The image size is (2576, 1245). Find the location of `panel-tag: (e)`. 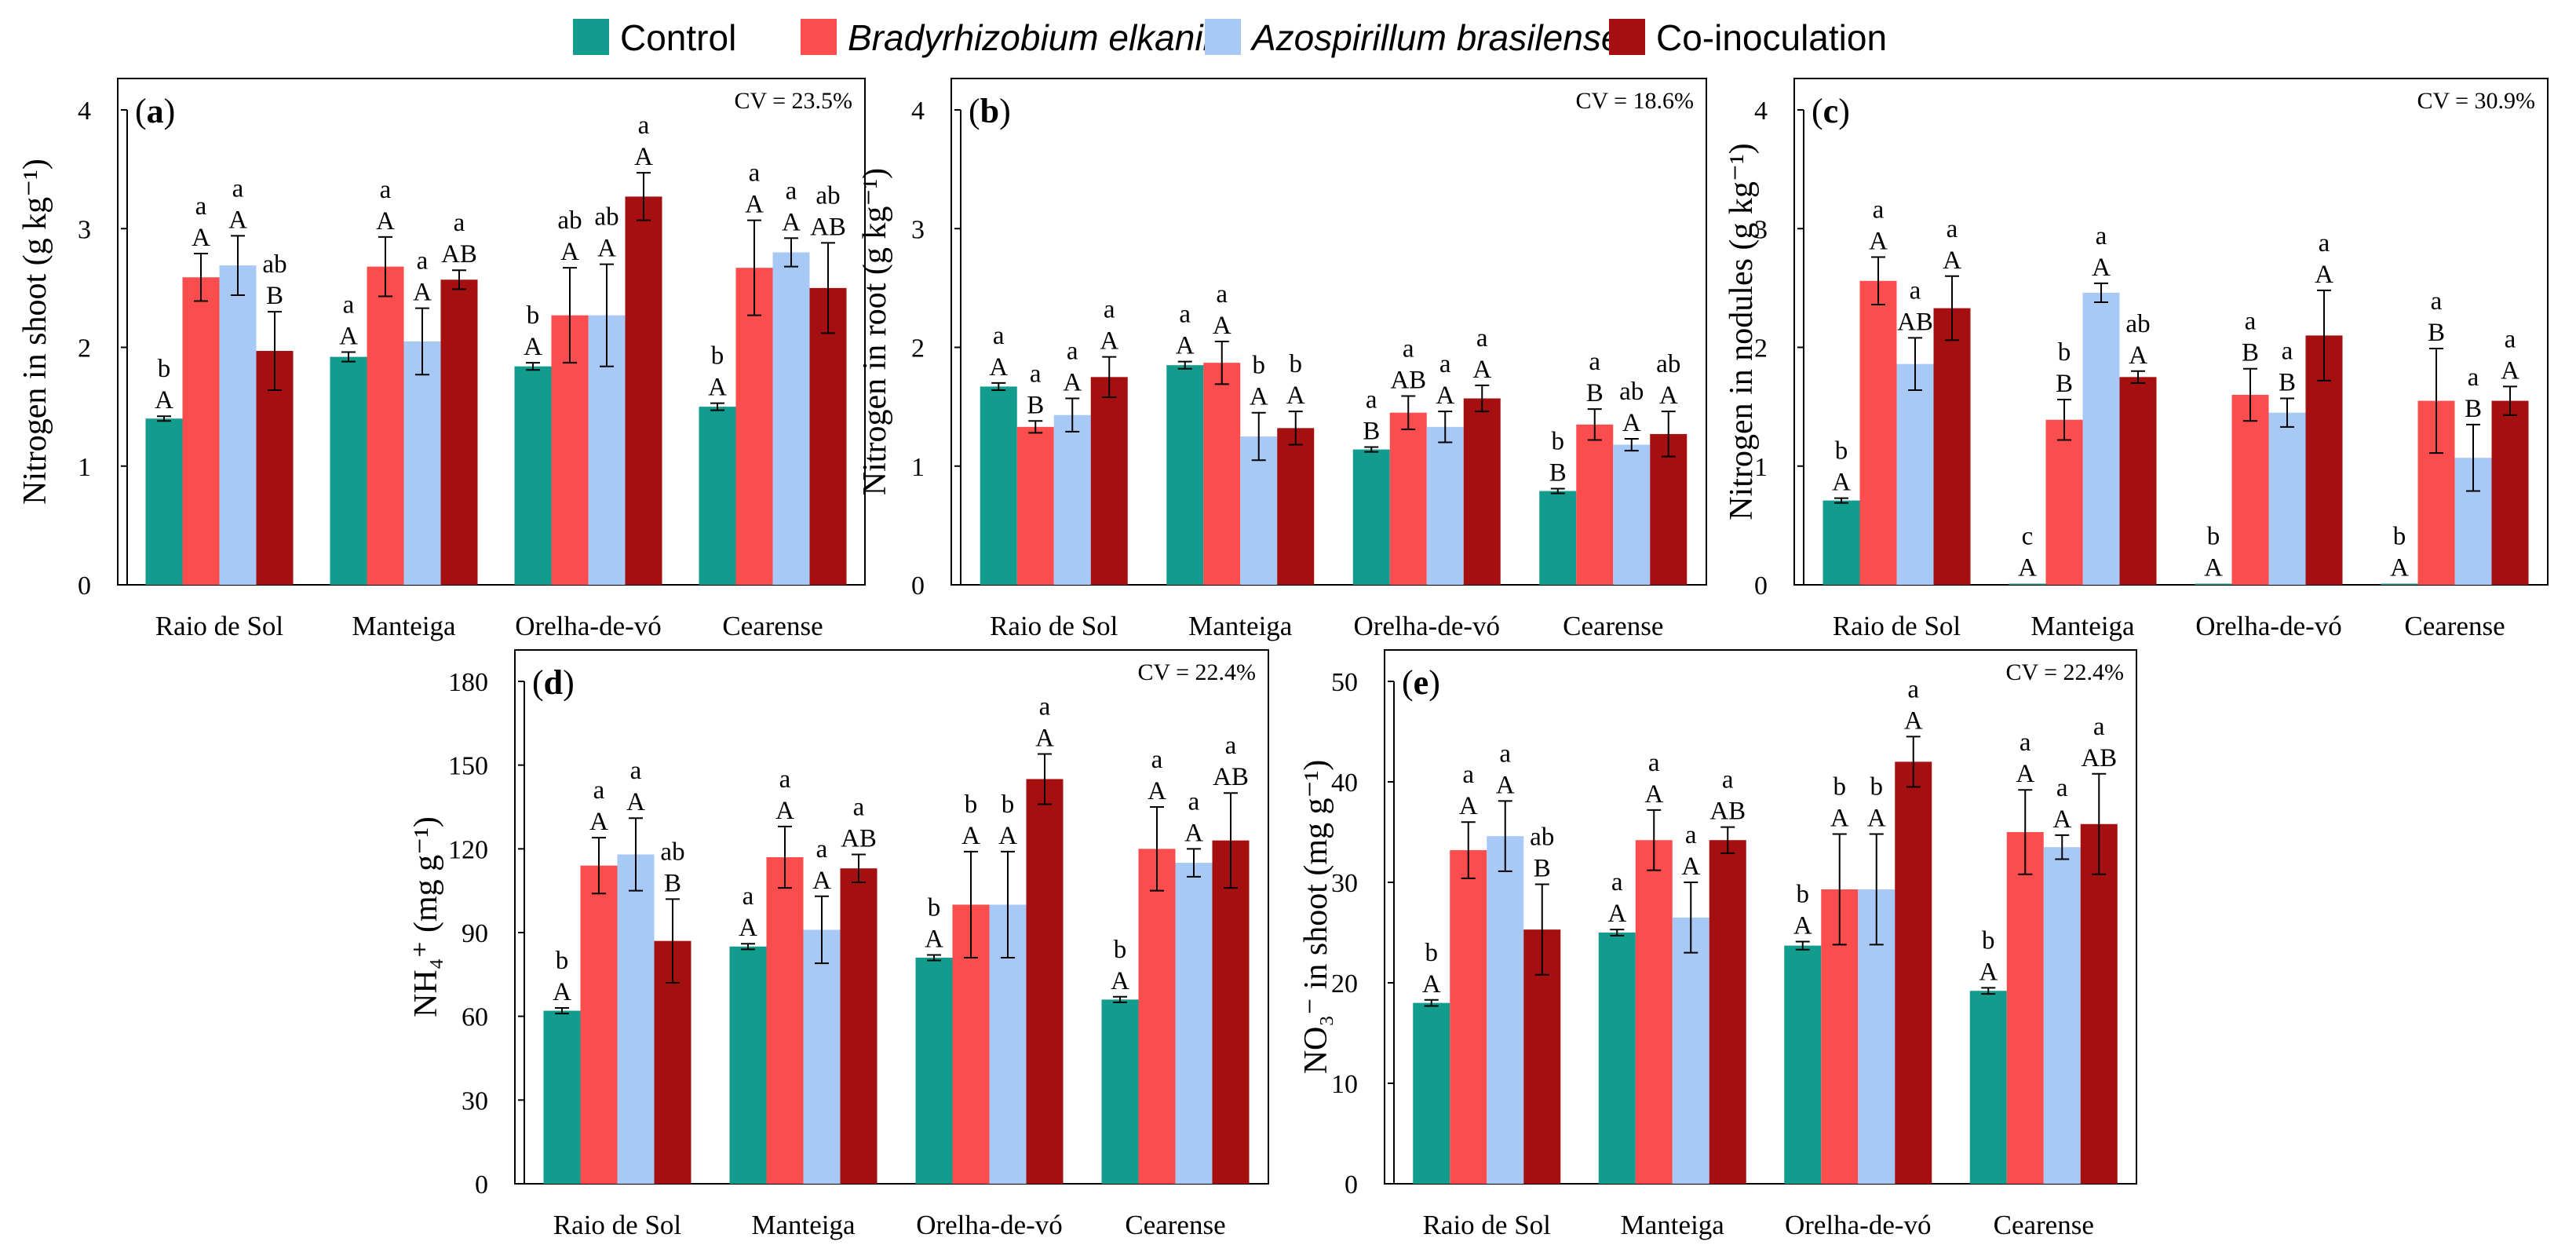

panel-tag: (e) is located at coordinates (1421, 682).